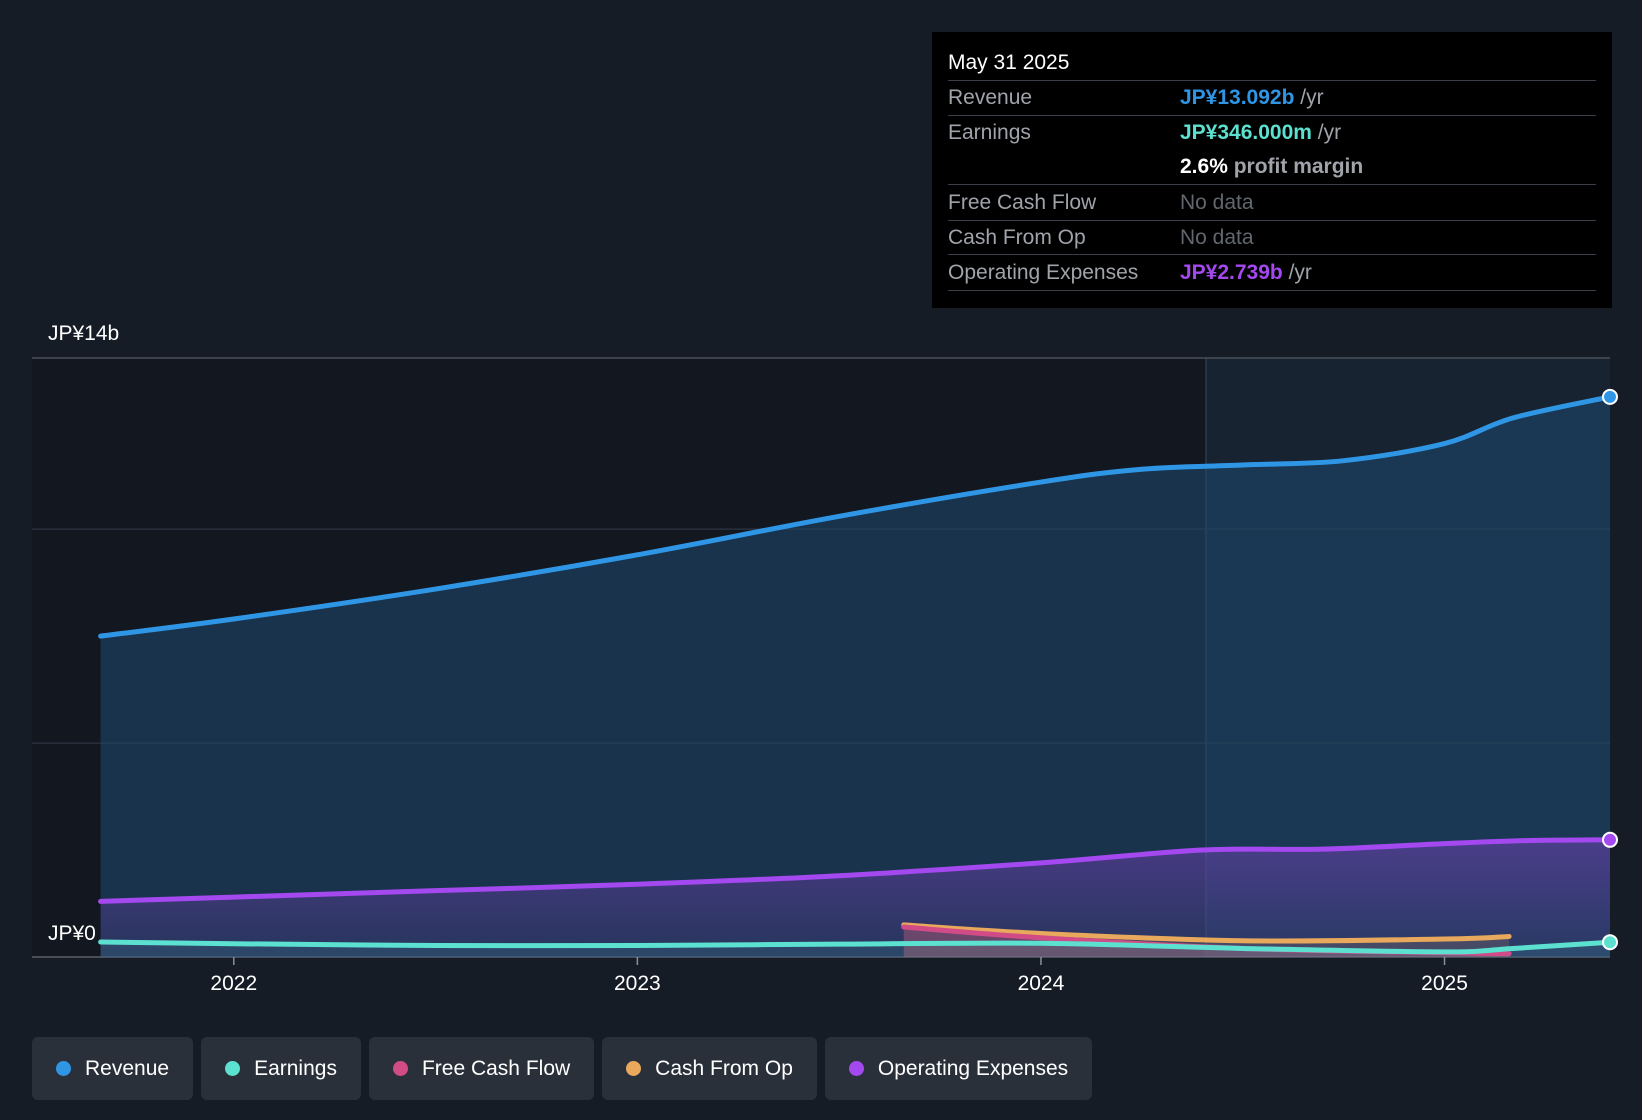 The height and width of the screenshot is (1120, 1642). I want to click on revenue-endpoint, so click(1610, 396).